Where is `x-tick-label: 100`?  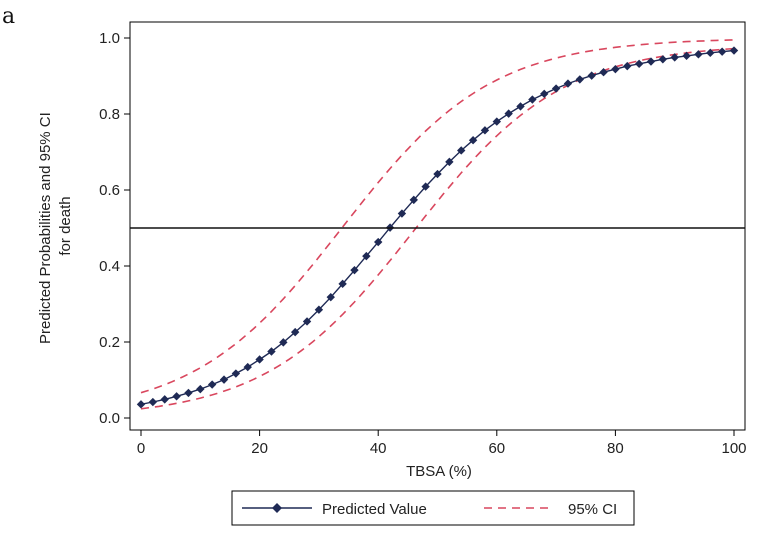
x-tick-label: 100 is located at coordinates (733, 448).